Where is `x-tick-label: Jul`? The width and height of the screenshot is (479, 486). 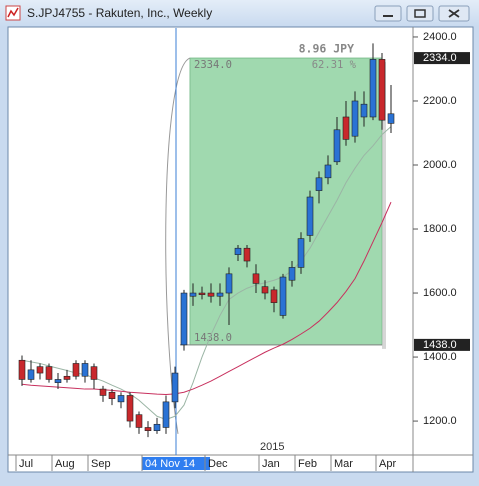
x-tick-label: Jul is located at coordinates (26, 464).